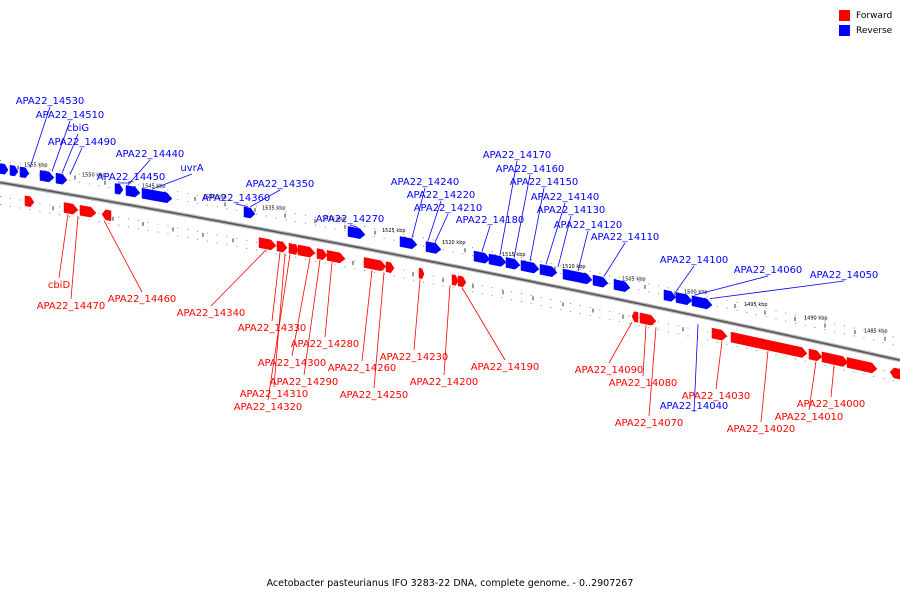 The height and width of the screenshot is (600, 900). I want to click on gene-label: uvrA, so click(191, 168).